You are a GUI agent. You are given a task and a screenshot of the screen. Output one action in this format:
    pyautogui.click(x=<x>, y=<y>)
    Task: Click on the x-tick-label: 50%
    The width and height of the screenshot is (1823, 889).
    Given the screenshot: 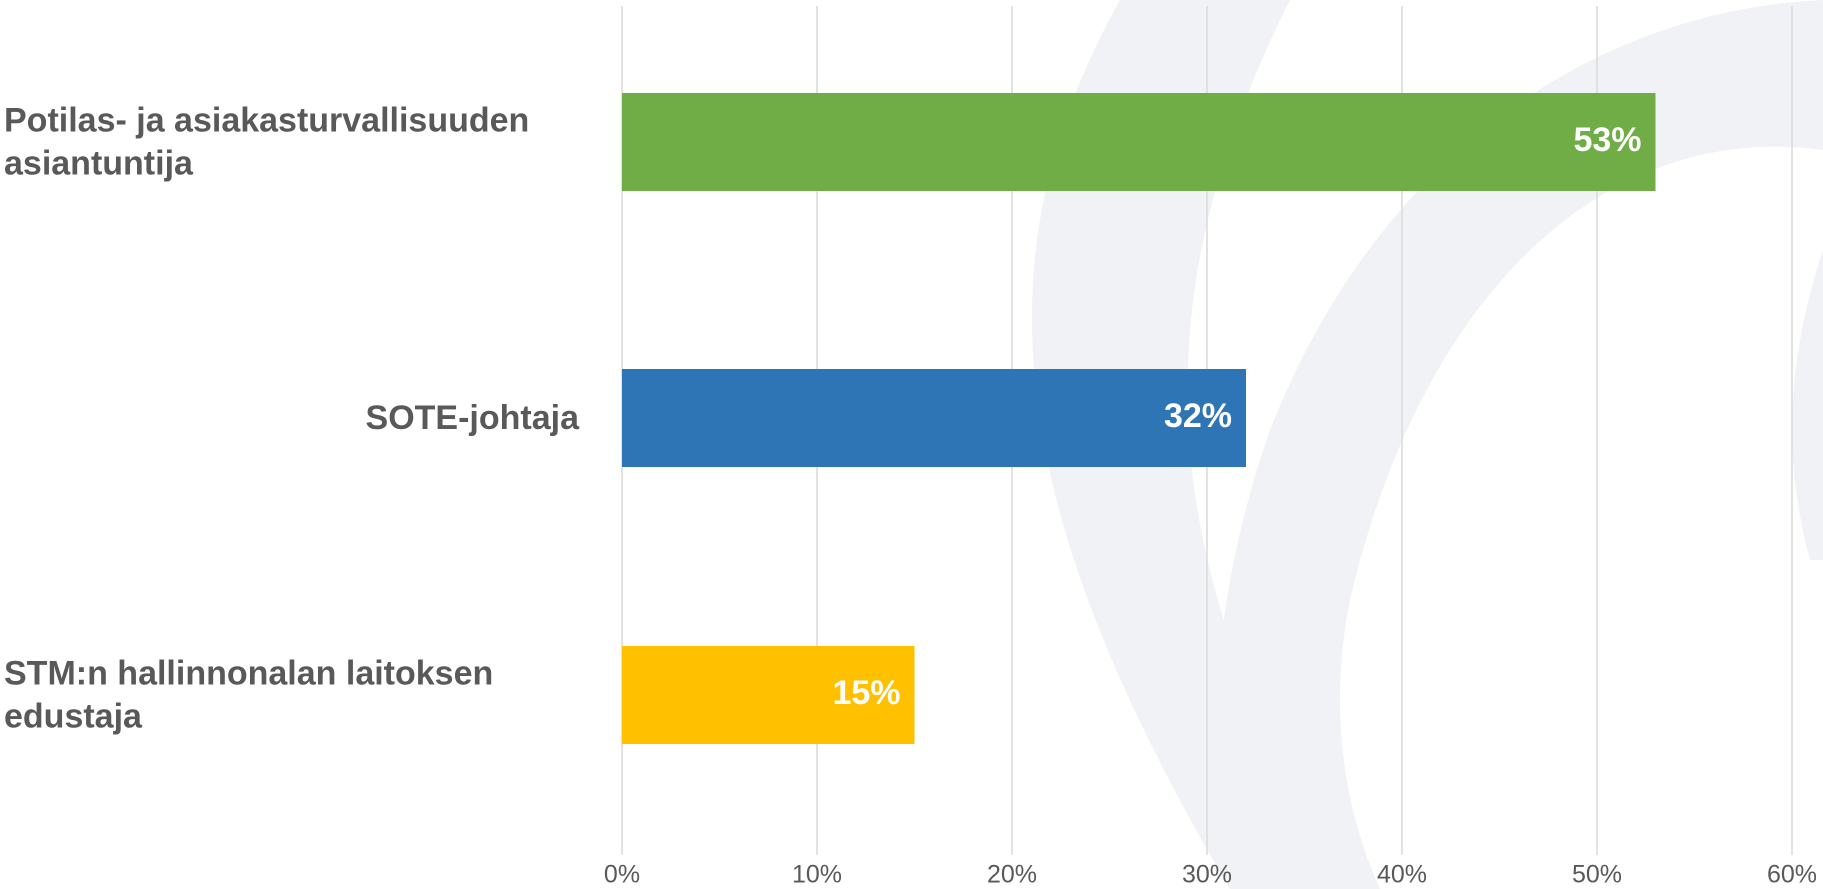 What is the action you would take?
    pyautogui.click(x=1597, y=875)
    